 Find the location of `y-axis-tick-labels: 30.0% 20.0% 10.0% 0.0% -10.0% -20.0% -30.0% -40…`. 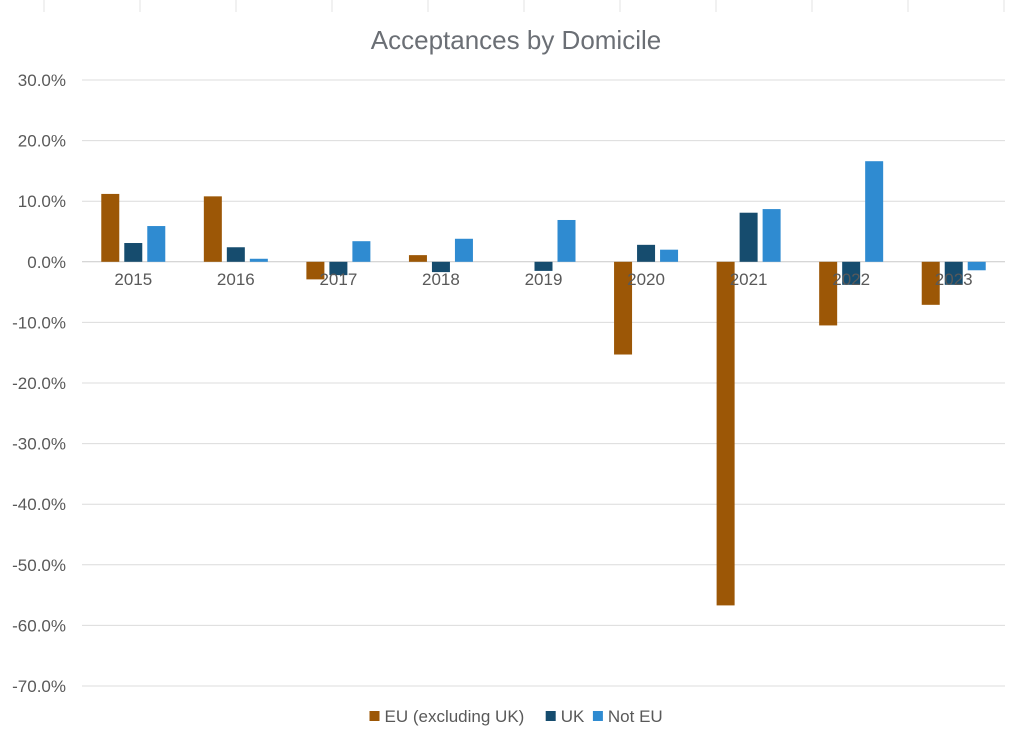

y-axis-tick-labels: 30.0% 20.0% 10.0% 0.0% -10.0% -20.0% -30.0% -40… is located at coordinates (39, 383).